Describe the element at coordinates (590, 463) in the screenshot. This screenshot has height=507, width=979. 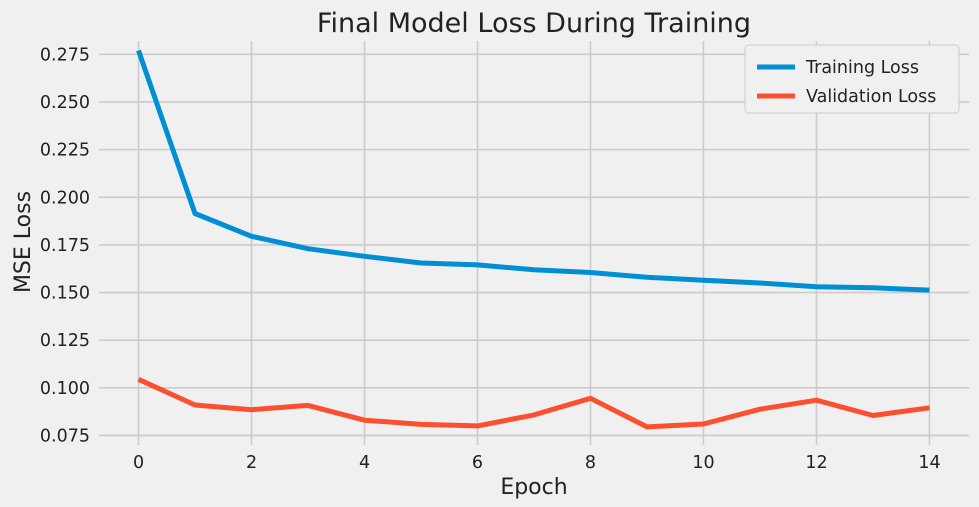
I see `x-tick-label: 8` at that location.